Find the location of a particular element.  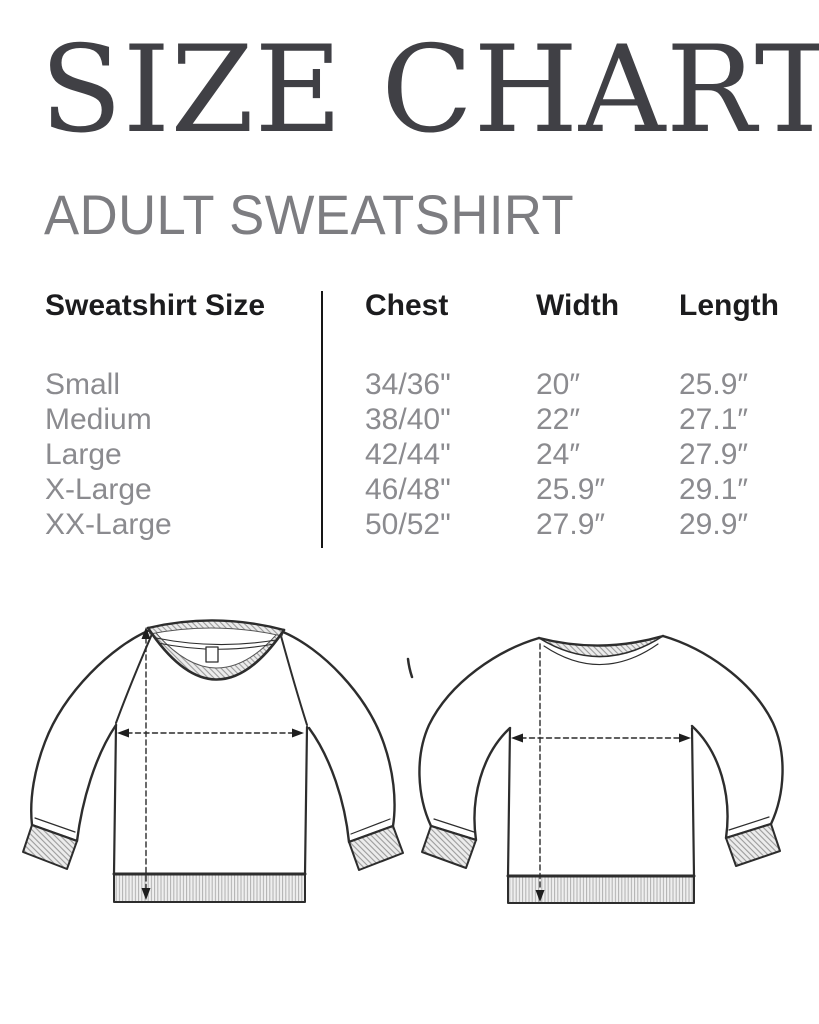

size-table-column-chest: Chest 34/36" 38/40" 42/44" 46/48" 50/52" is located at coordinates (408, 415).